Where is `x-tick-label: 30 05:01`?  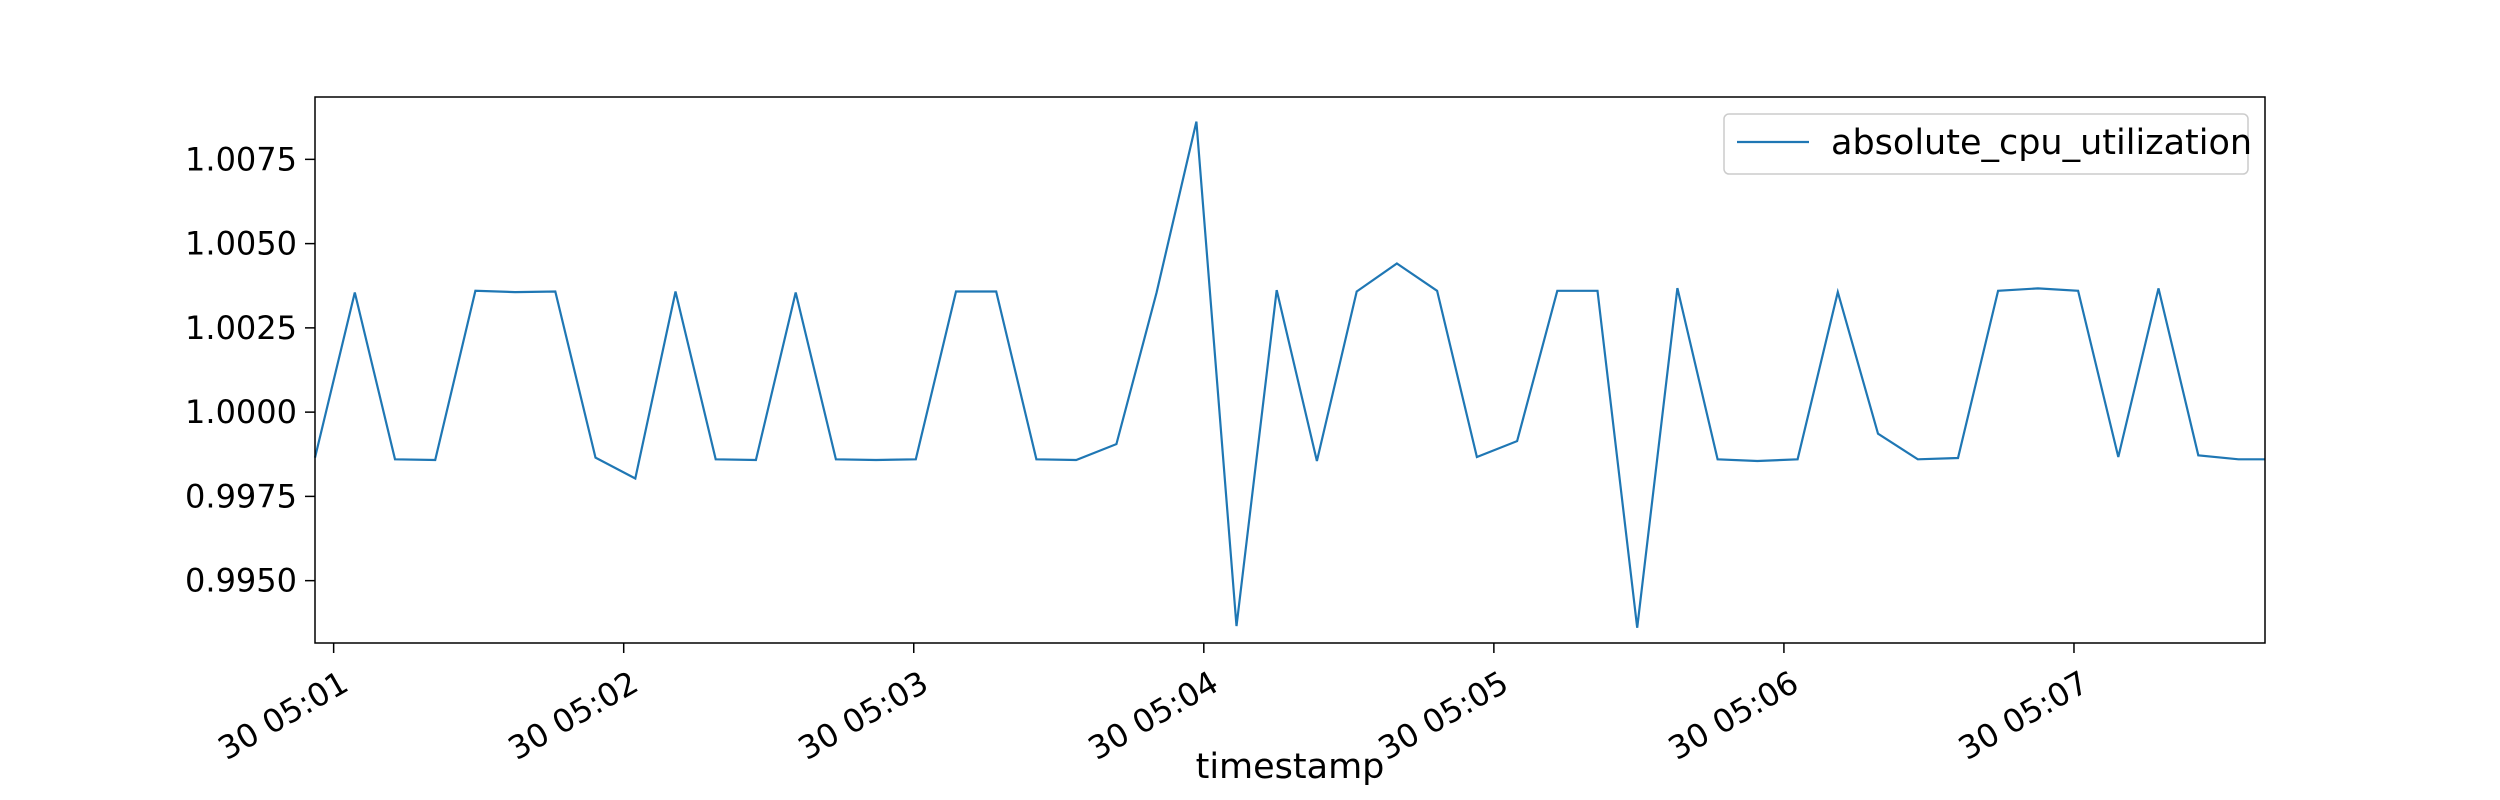
x-tick-label: 30 05:01 is located at coordinates (283, 715).